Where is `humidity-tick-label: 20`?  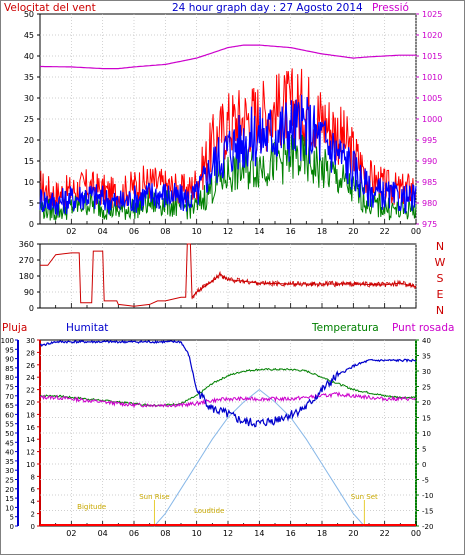 humidity-tick-label: 20 is located at coordinates (9, 490).